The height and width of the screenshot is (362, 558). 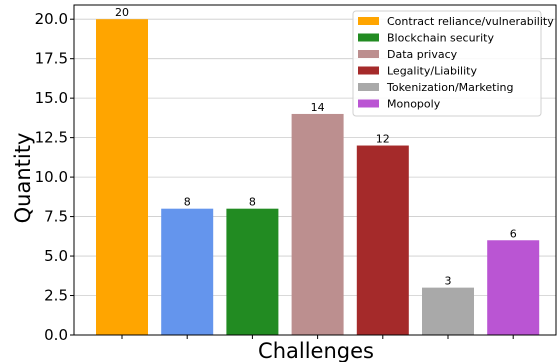 I want to click on y-axis-title: Quantity, so click(x=23, y=178).